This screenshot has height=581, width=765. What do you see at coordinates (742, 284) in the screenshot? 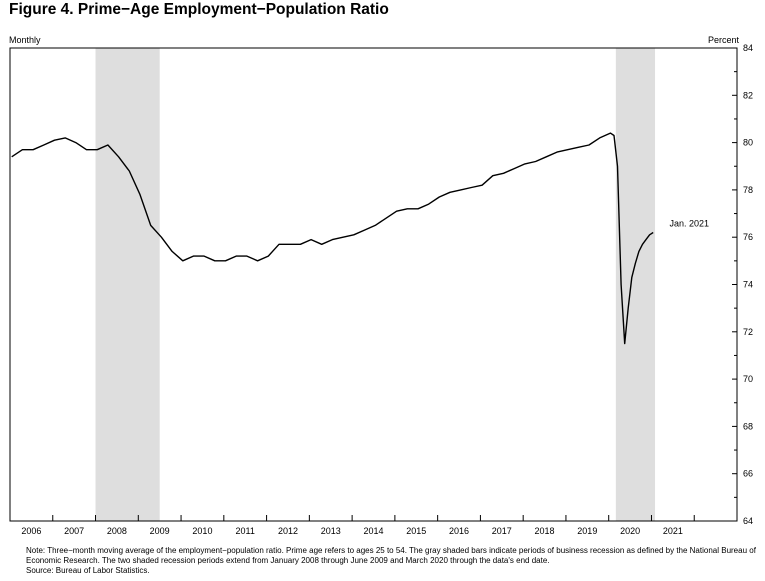
I see `y-axis: 64 66 68 70 72 74 76 78 80 82 84` at bounding box center [742, 284].